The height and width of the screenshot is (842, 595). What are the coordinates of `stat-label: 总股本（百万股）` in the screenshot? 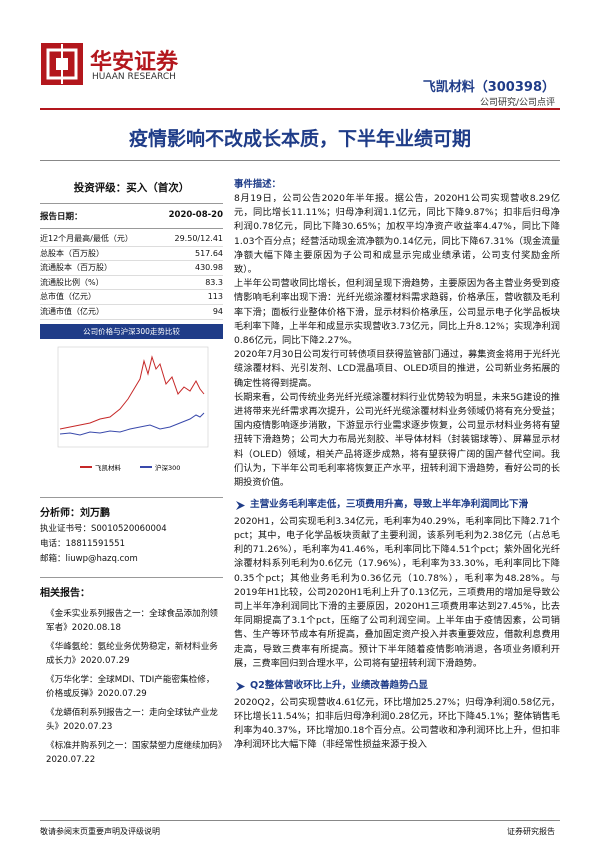 It's located at (72, 253).